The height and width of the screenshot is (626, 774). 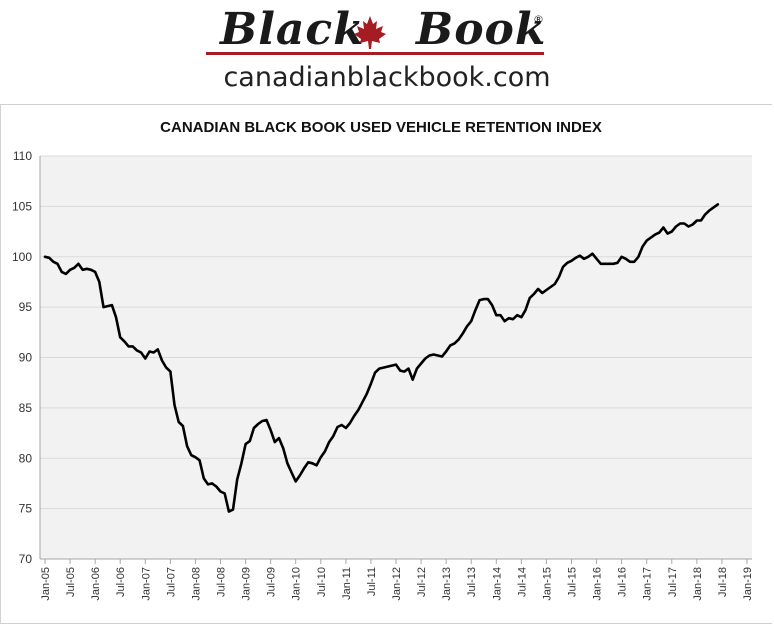 I want to click on x-tick-label: Jul-13, so click(x=472, y=582).